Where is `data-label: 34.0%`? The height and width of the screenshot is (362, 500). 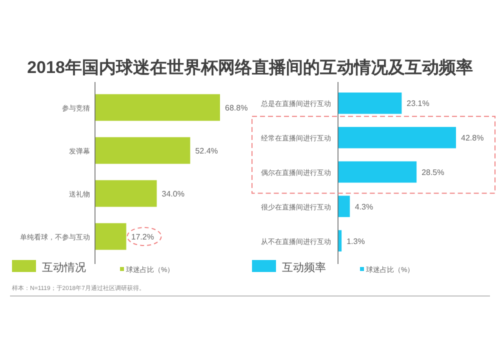
data-label: 34.0% is located at coordinates (173, 194).